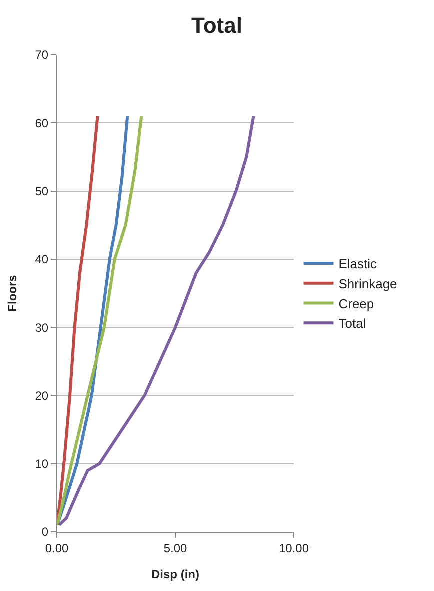  I want to click on y-tick-label: 20, so click(42, 395).